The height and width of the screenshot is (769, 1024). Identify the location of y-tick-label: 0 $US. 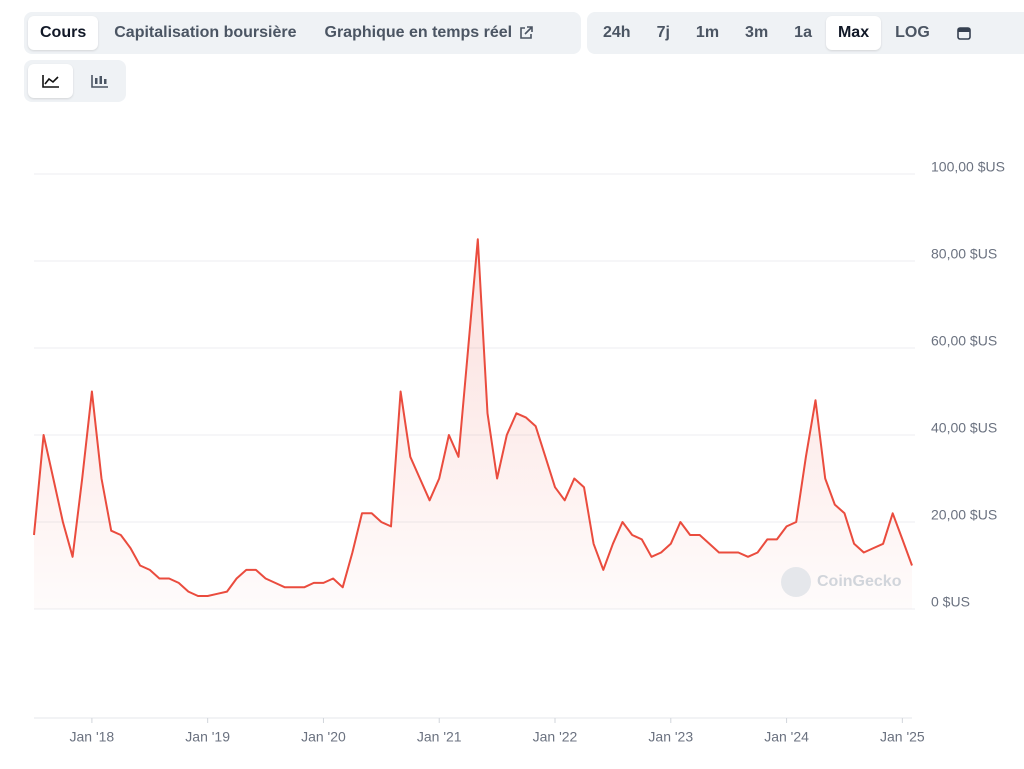
(950, 602).